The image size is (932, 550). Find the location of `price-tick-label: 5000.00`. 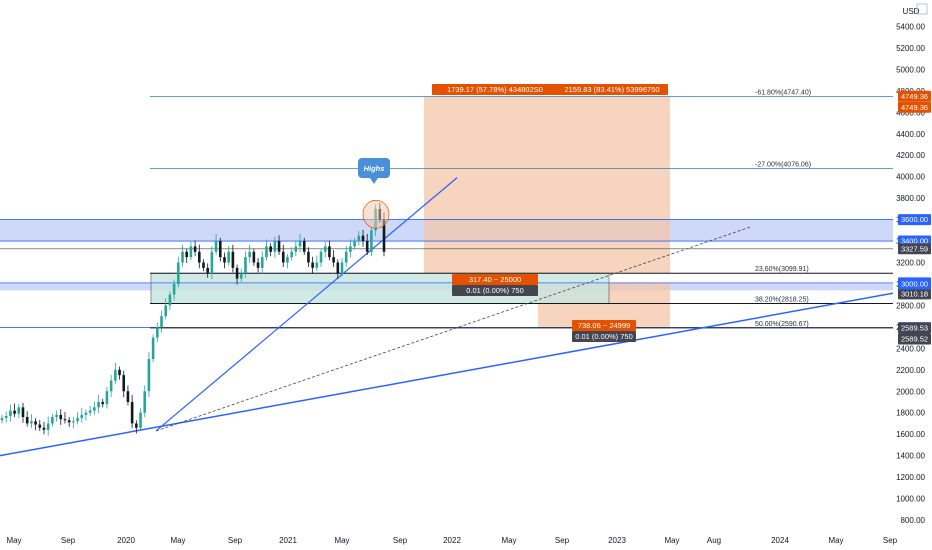

price-tick-label: 5000.00 is located at coordinates (910, 69).